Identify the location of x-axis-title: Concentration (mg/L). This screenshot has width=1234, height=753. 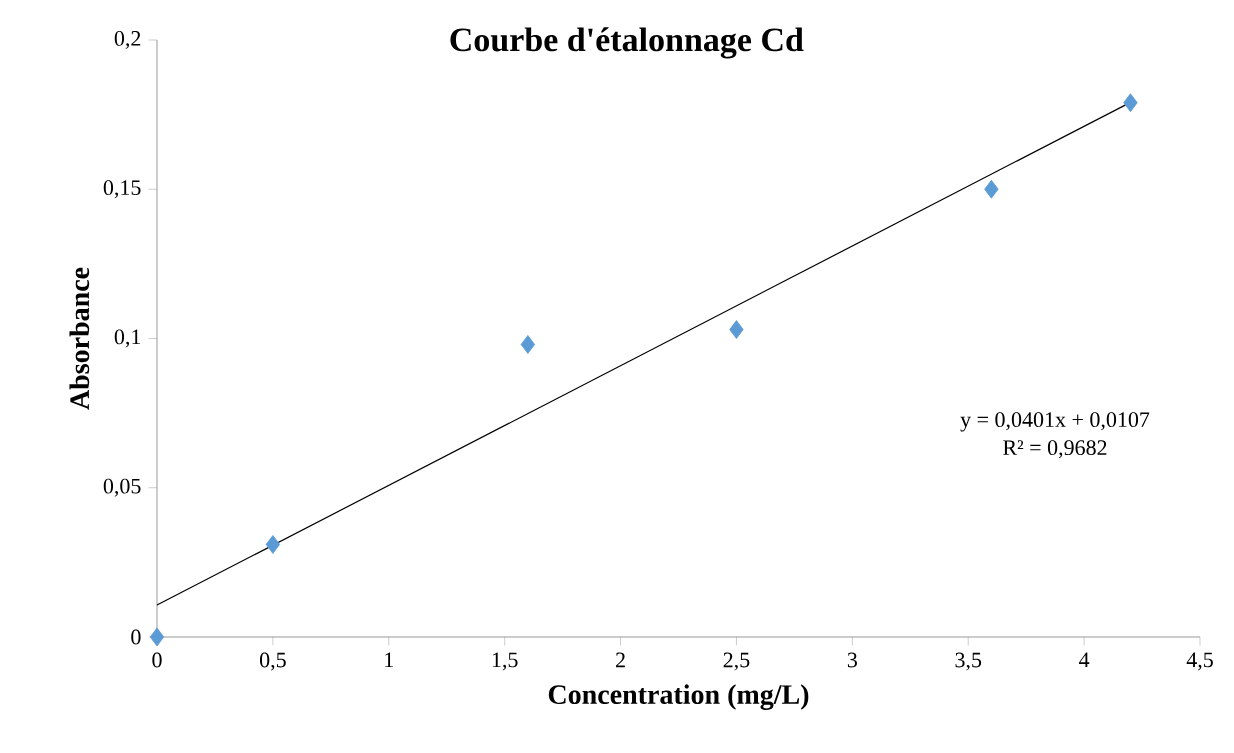
(678, 697).